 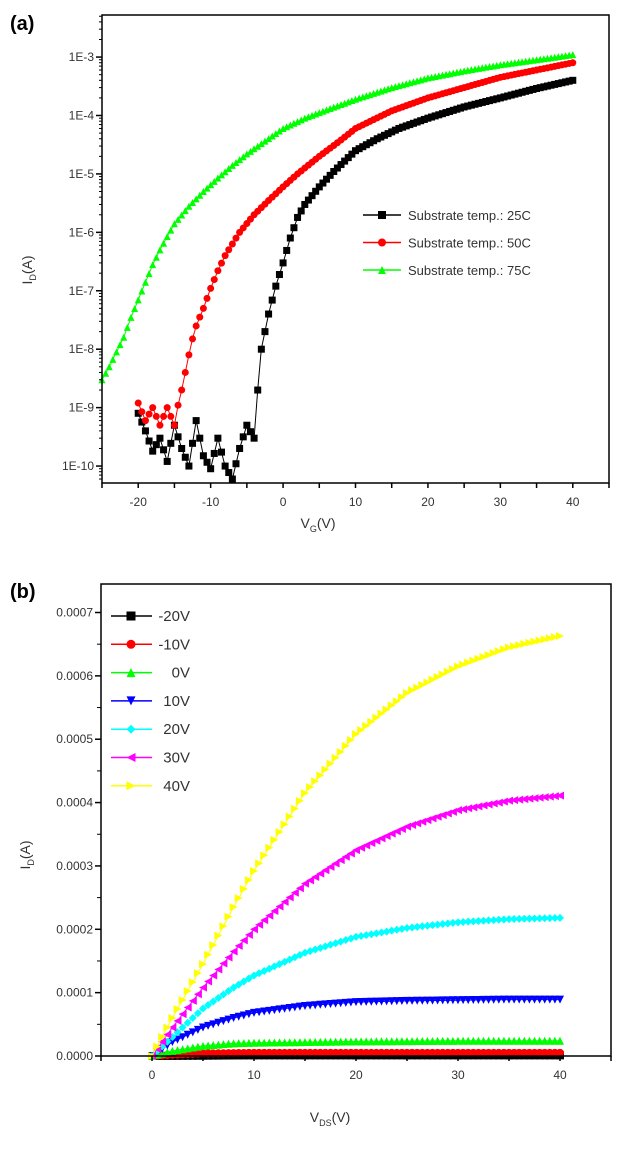 I want to click on y-tick-label: 1E-6, so click(x=82, y=232).